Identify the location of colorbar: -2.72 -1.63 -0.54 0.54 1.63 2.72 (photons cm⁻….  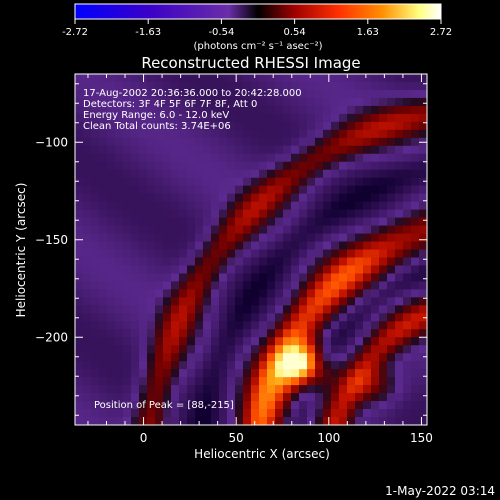
(257, 27).